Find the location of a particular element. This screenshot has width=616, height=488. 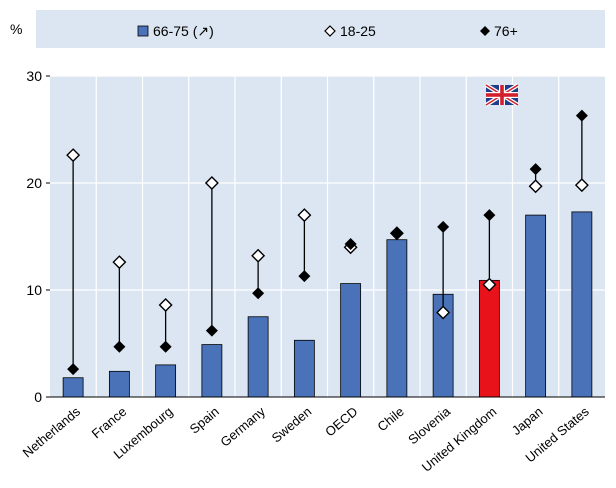

bar-germany is located at coordinates (258, 357).